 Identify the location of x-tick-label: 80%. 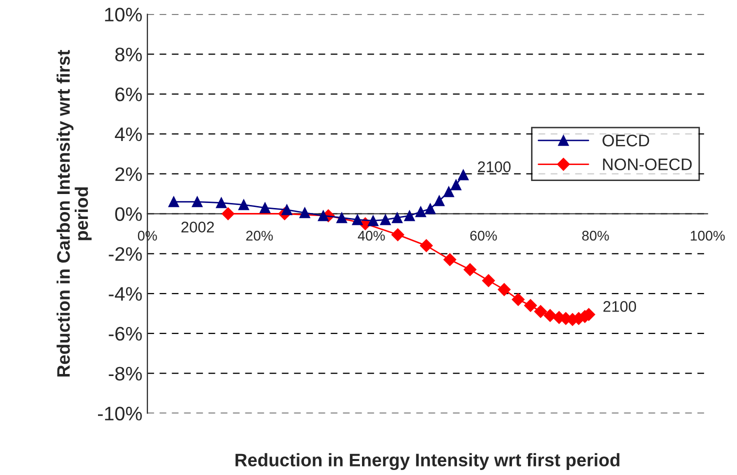
(595, 235).